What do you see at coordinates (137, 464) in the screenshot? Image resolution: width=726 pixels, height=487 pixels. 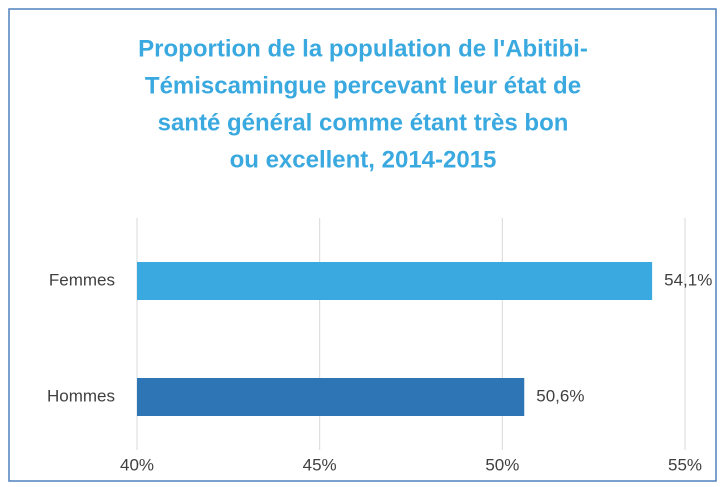 I see `x-tick-label: 40%` at bounding box center [137, 464].